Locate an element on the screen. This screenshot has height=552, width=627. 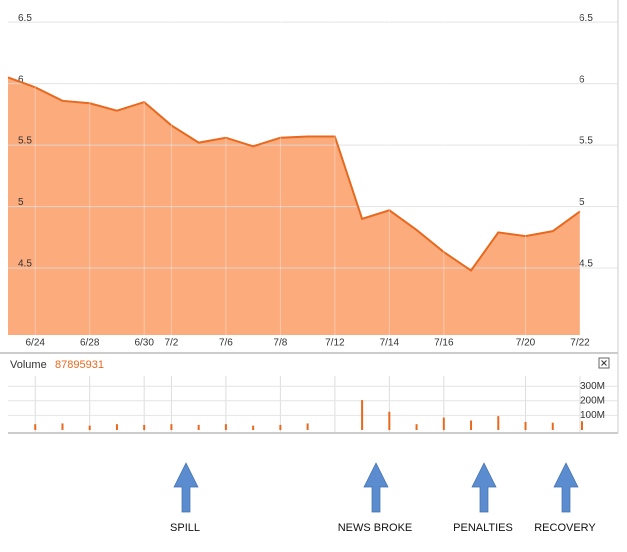
y-tick-label-left: 4.5 is located at coordinates (25, 264).